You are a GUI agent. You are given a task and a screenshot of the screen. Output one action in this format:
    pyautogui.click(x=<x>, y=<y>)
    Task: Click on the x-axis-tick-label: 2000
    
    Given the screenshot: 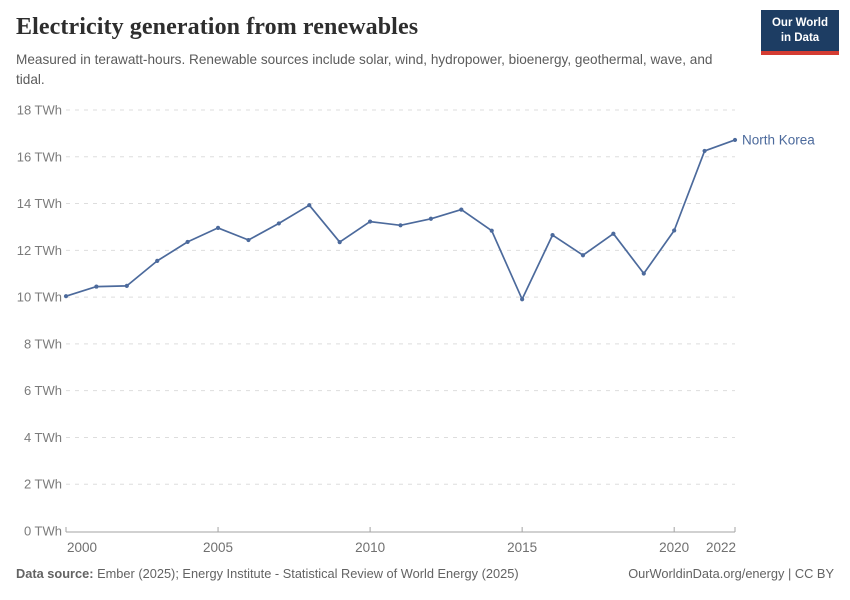 What is the action you would take?
    pyautogui.click(x=82, y=547)
    